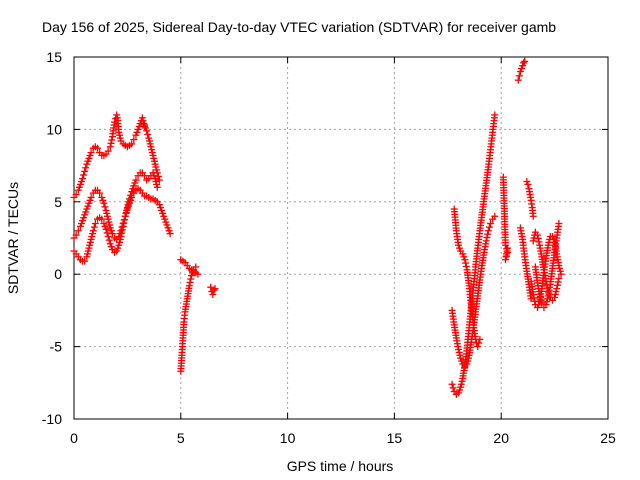 Image resolution: width=640 pixels, height=480 pixels. I want to click on x-tick-label: 10, so click(288, 438).